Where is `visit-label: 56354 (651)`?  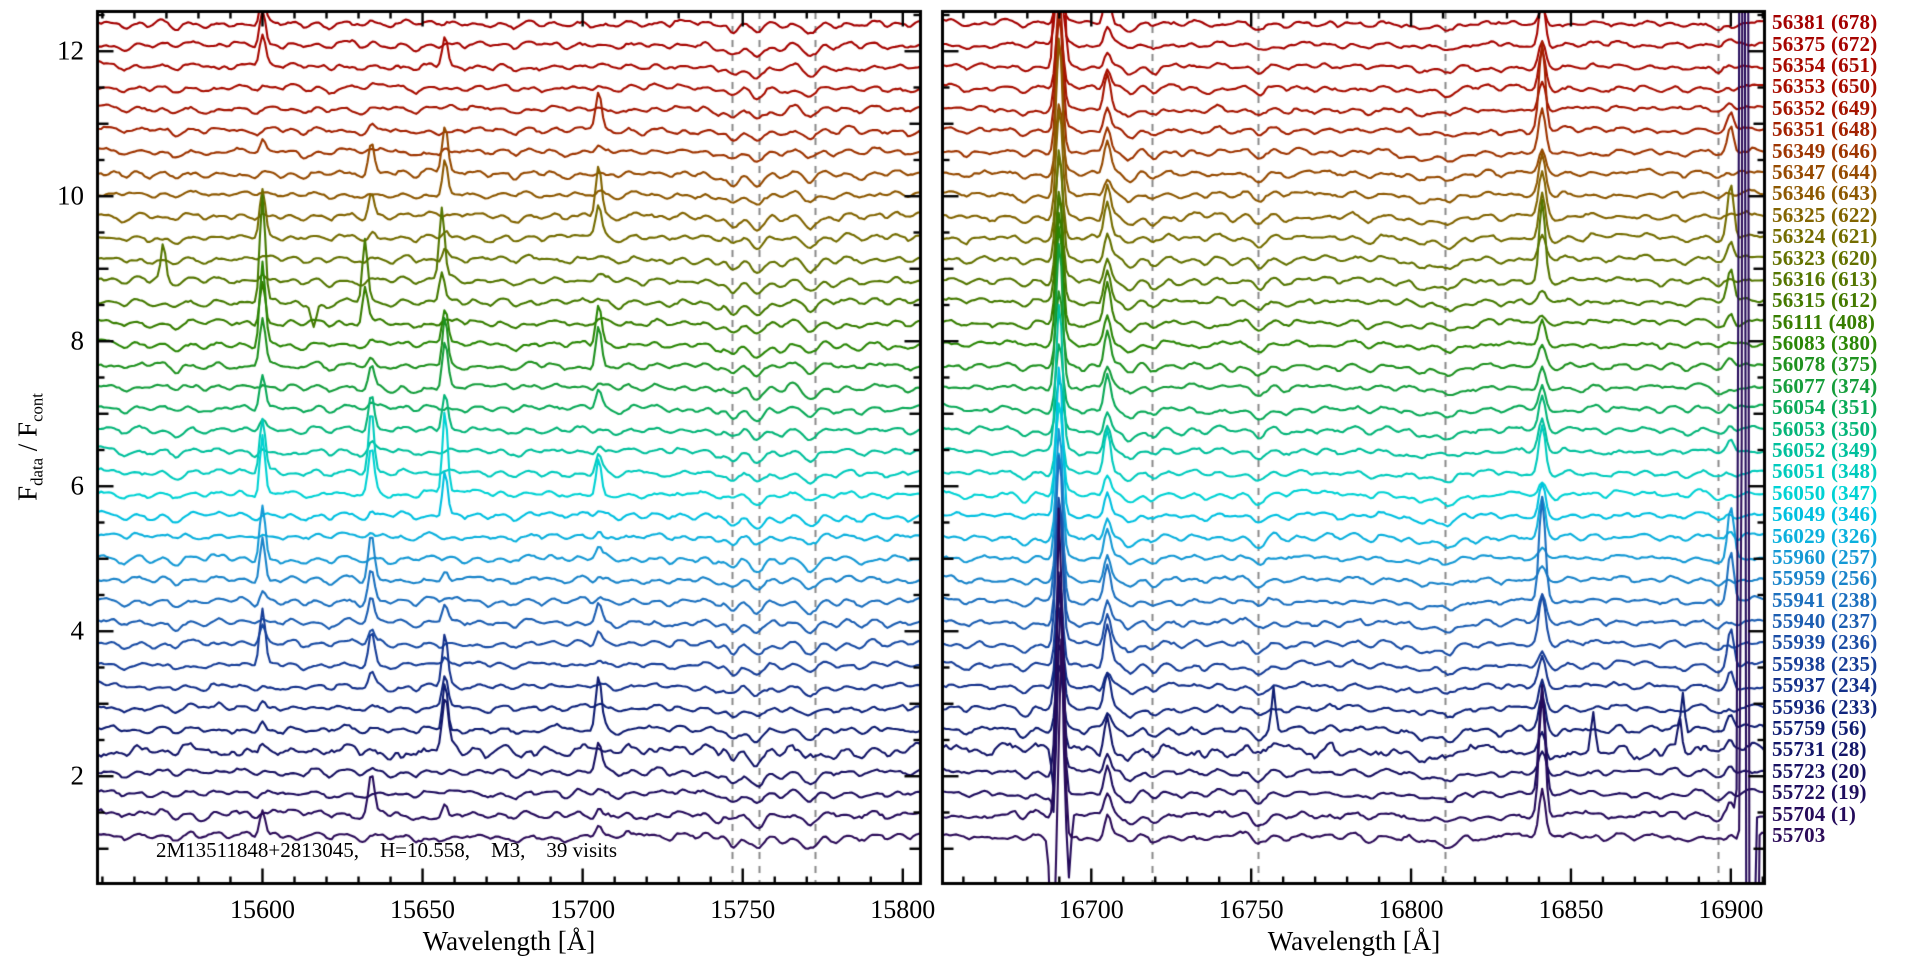 visit-label: 56354 (651) is located at coordinates (1825, 65).